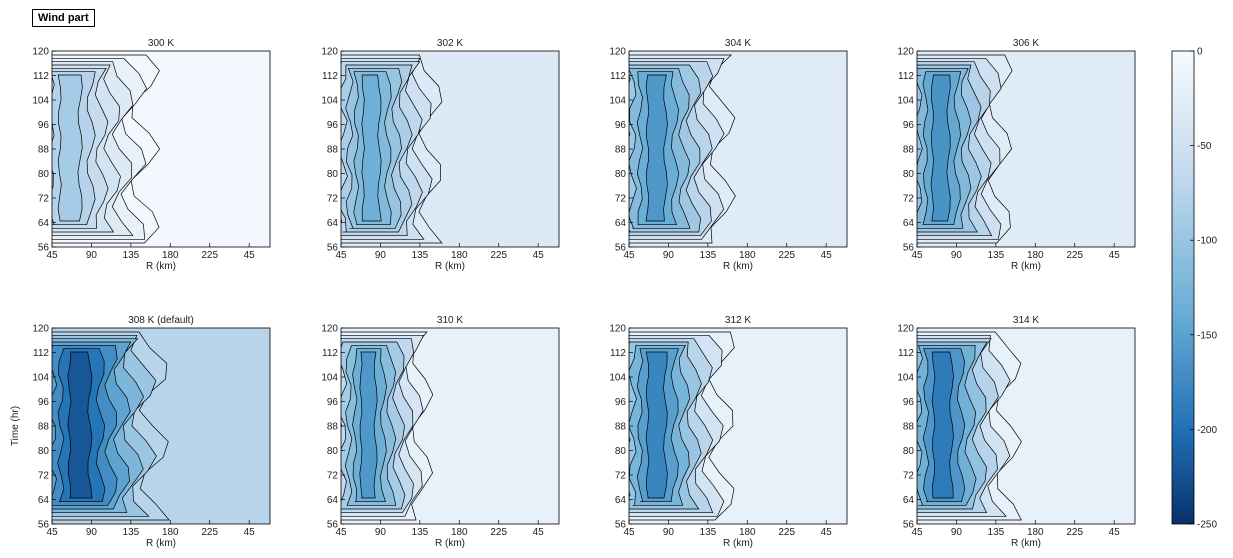 This screenshot has width=1233, height=558. I want to click on panel-title: 310 K, so click(450, 320).